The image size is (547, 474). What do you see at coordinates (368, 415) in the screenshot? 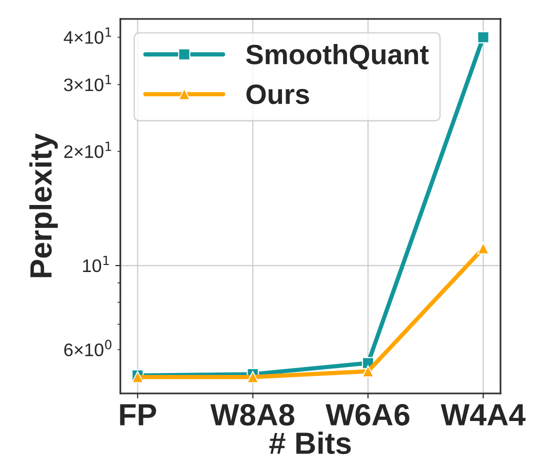
I see `x-tick-label: W6A6` at bounding box center [368, 415].